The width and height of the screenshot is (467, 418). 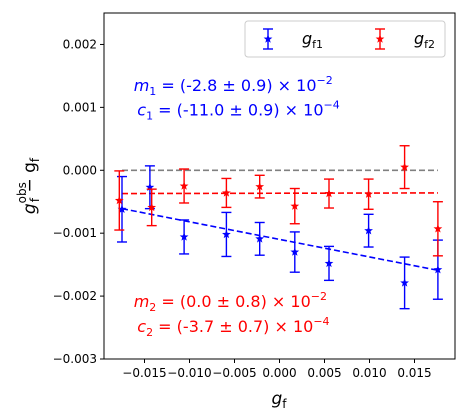 I want to click on fit-gf2-line, so click(x=279, y=193).